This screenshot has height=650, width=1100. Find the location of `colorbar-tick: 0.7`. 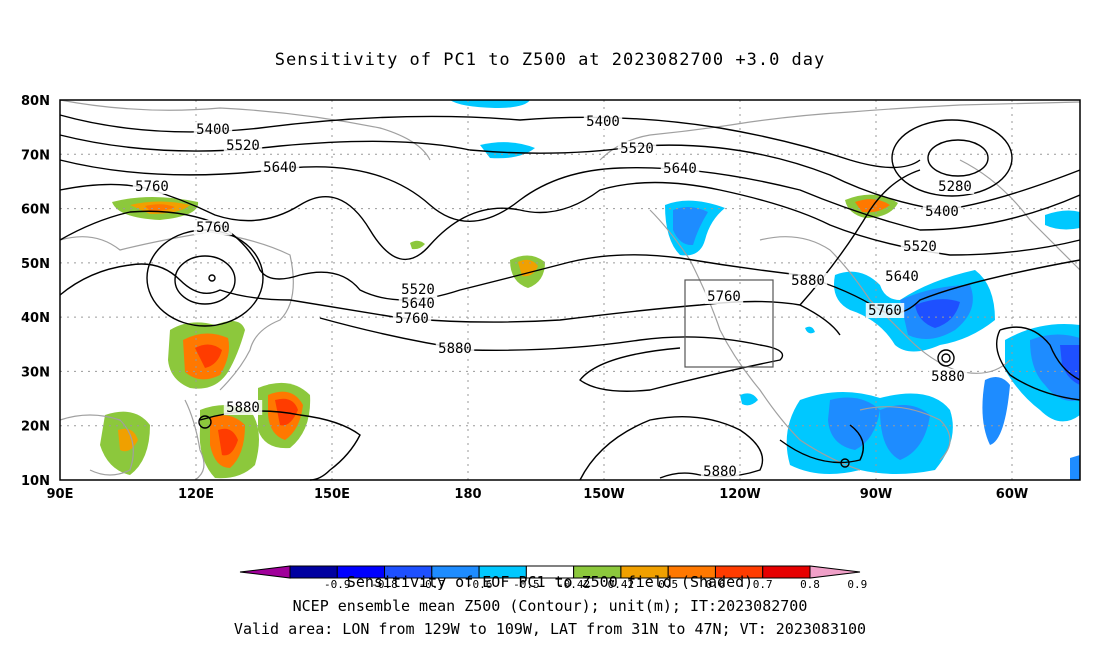

colorbar-tick: 0.7 is located at coordinates (763, 584).